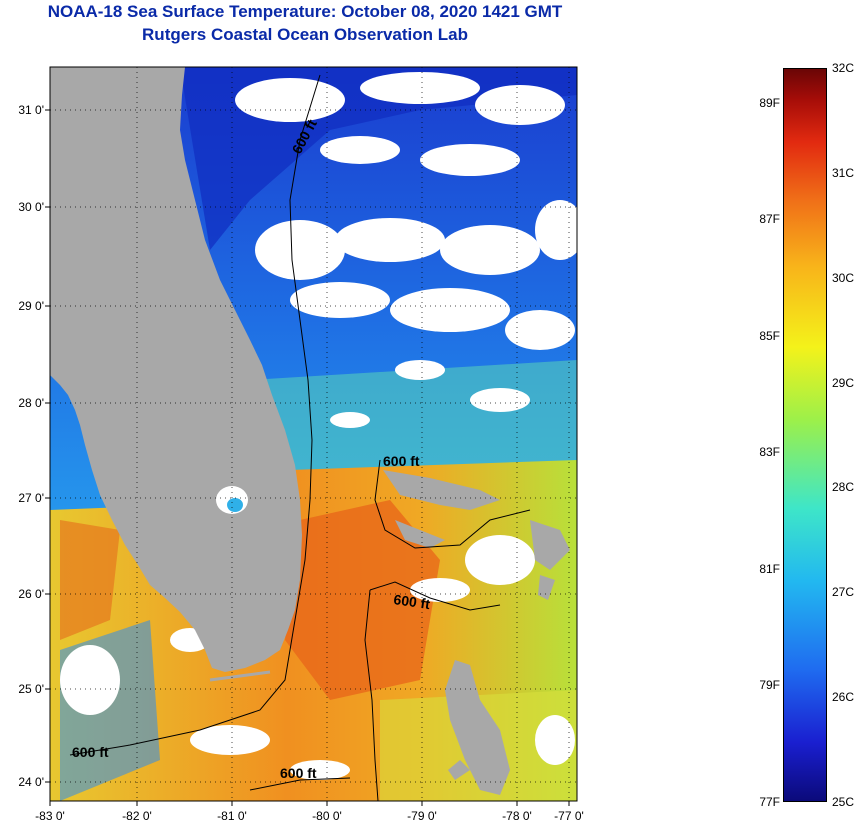 The image size is (864, 832). Describe the element at coordinates (843, 277) in the screenshot. I see `colorbar-celsius-label: 30C` at that location.